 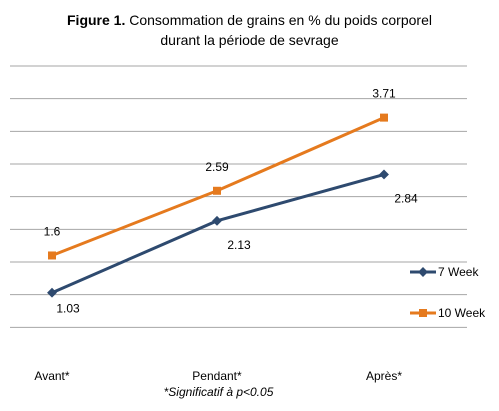 What do you see at coordinates (384, 94) in the screenshot?
I see `data-label: 3.71` at bounding box center [384, 94].